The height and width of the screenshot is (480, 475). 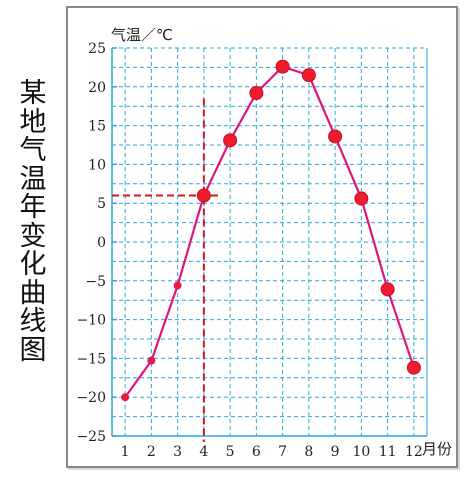 What do you see at coordinates (101, 243) in the screenshot?
I see `y-tick-label: 0` at bounding box center [101, 243].